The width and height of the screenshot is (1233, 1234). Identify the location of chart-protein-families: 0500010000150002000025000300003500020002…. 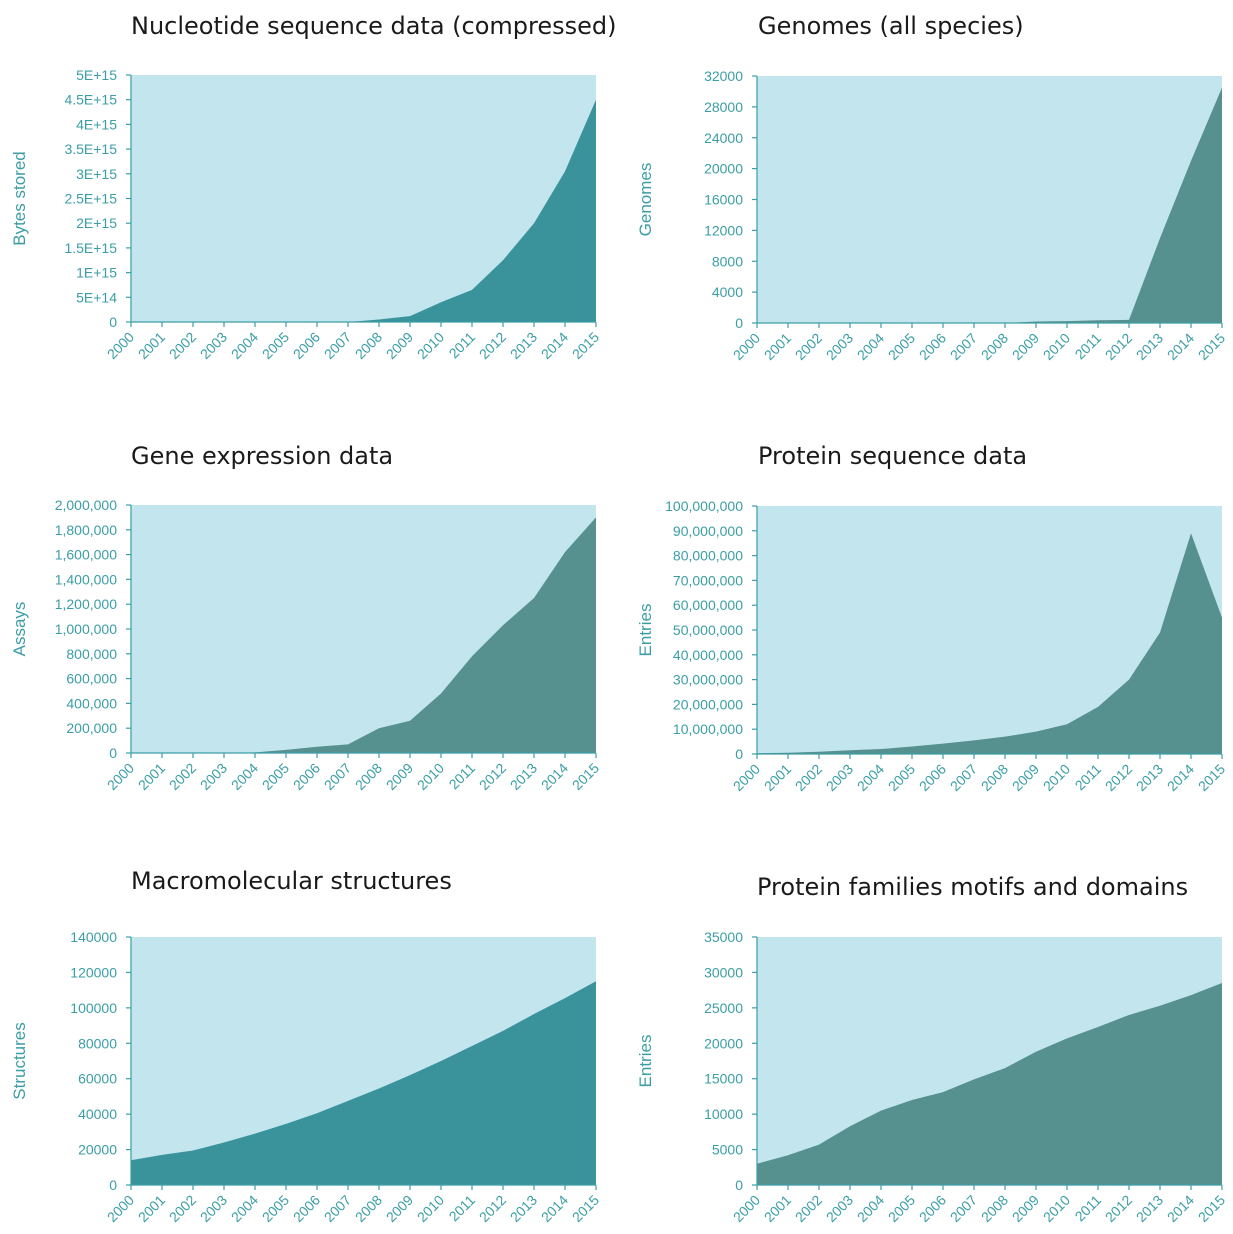
(932, 1049).